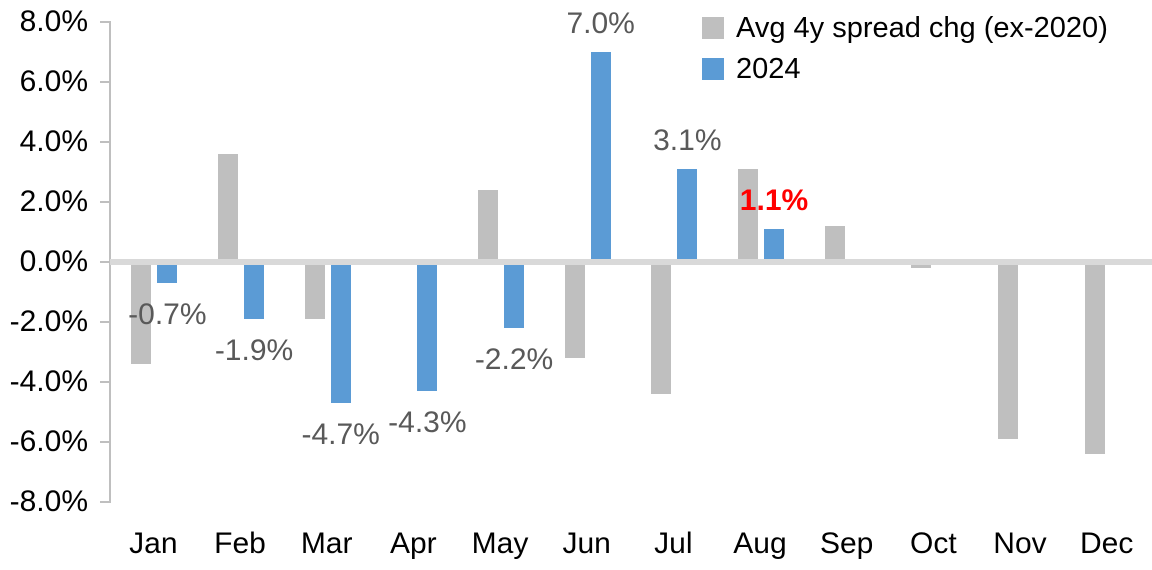  What do you see at coordinates (153, 543) in the screenshot?
I see `x-tick-jan: Jan` at bounding box center [153, 543].